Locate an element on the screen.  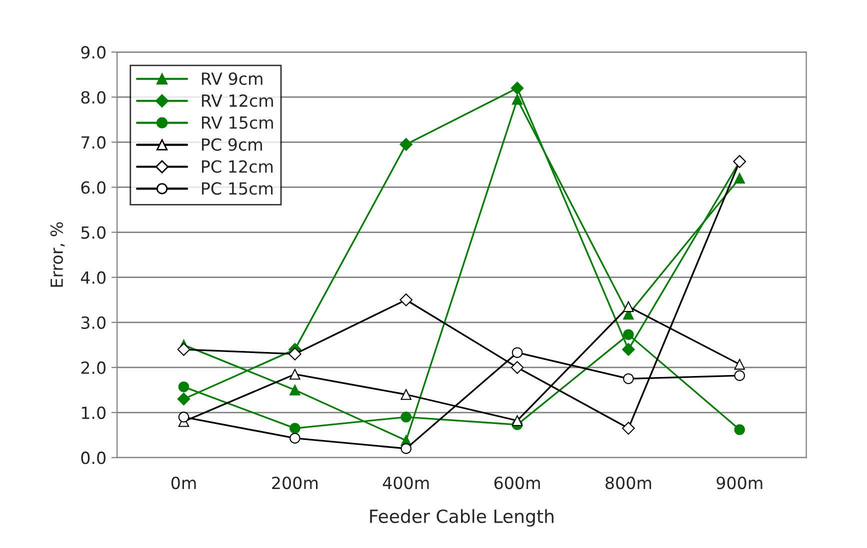
legend-label: PC 12cm is located at coordinates (237, 166).